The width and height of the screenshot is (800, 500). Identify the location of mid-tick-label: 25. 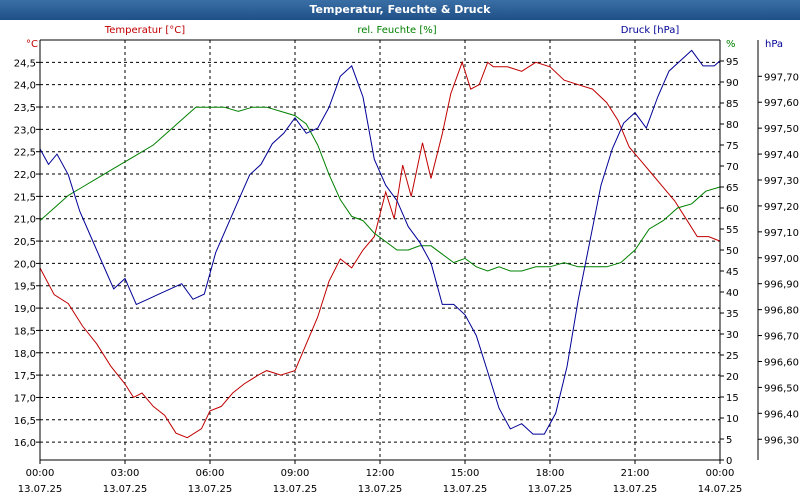
(732, 356).